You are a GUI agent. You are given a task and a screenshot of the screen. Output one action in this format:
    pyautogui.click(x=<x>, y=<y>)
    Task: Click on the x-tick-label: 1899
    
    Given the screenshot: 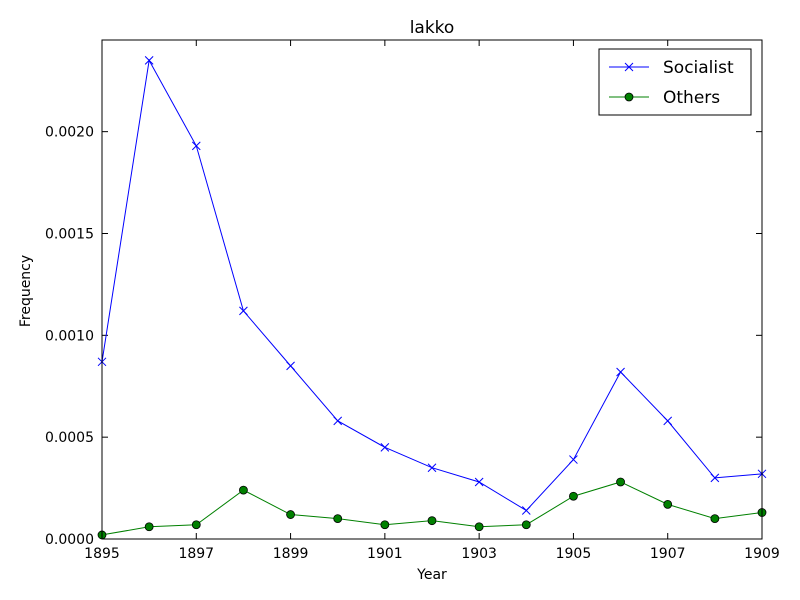 What is the action you would take?
    pyautogui.click(x=291, y=554)
    